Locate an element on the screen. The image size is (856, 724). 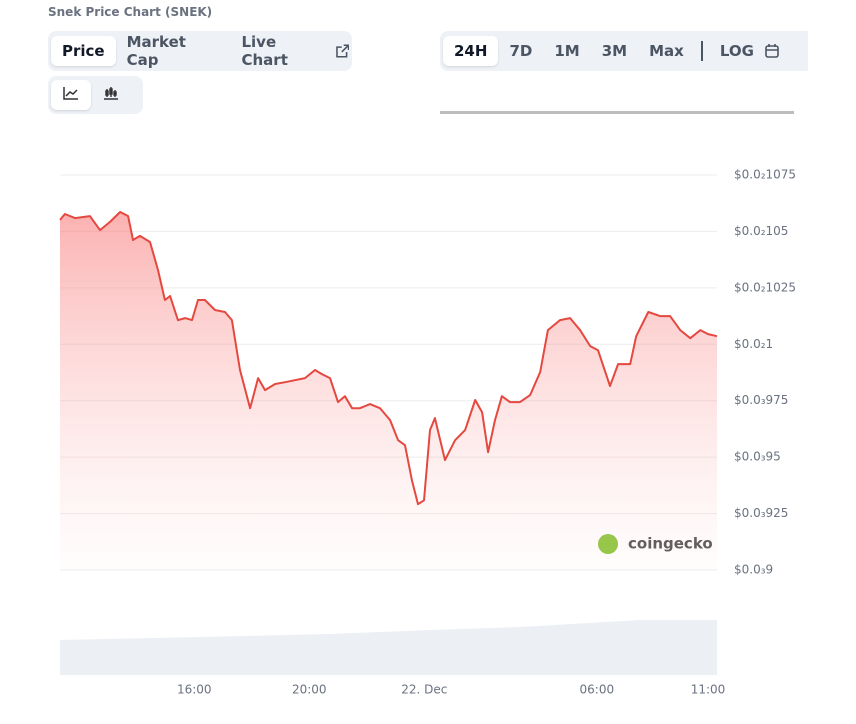
line-icon is located at coordinates (70, 93).